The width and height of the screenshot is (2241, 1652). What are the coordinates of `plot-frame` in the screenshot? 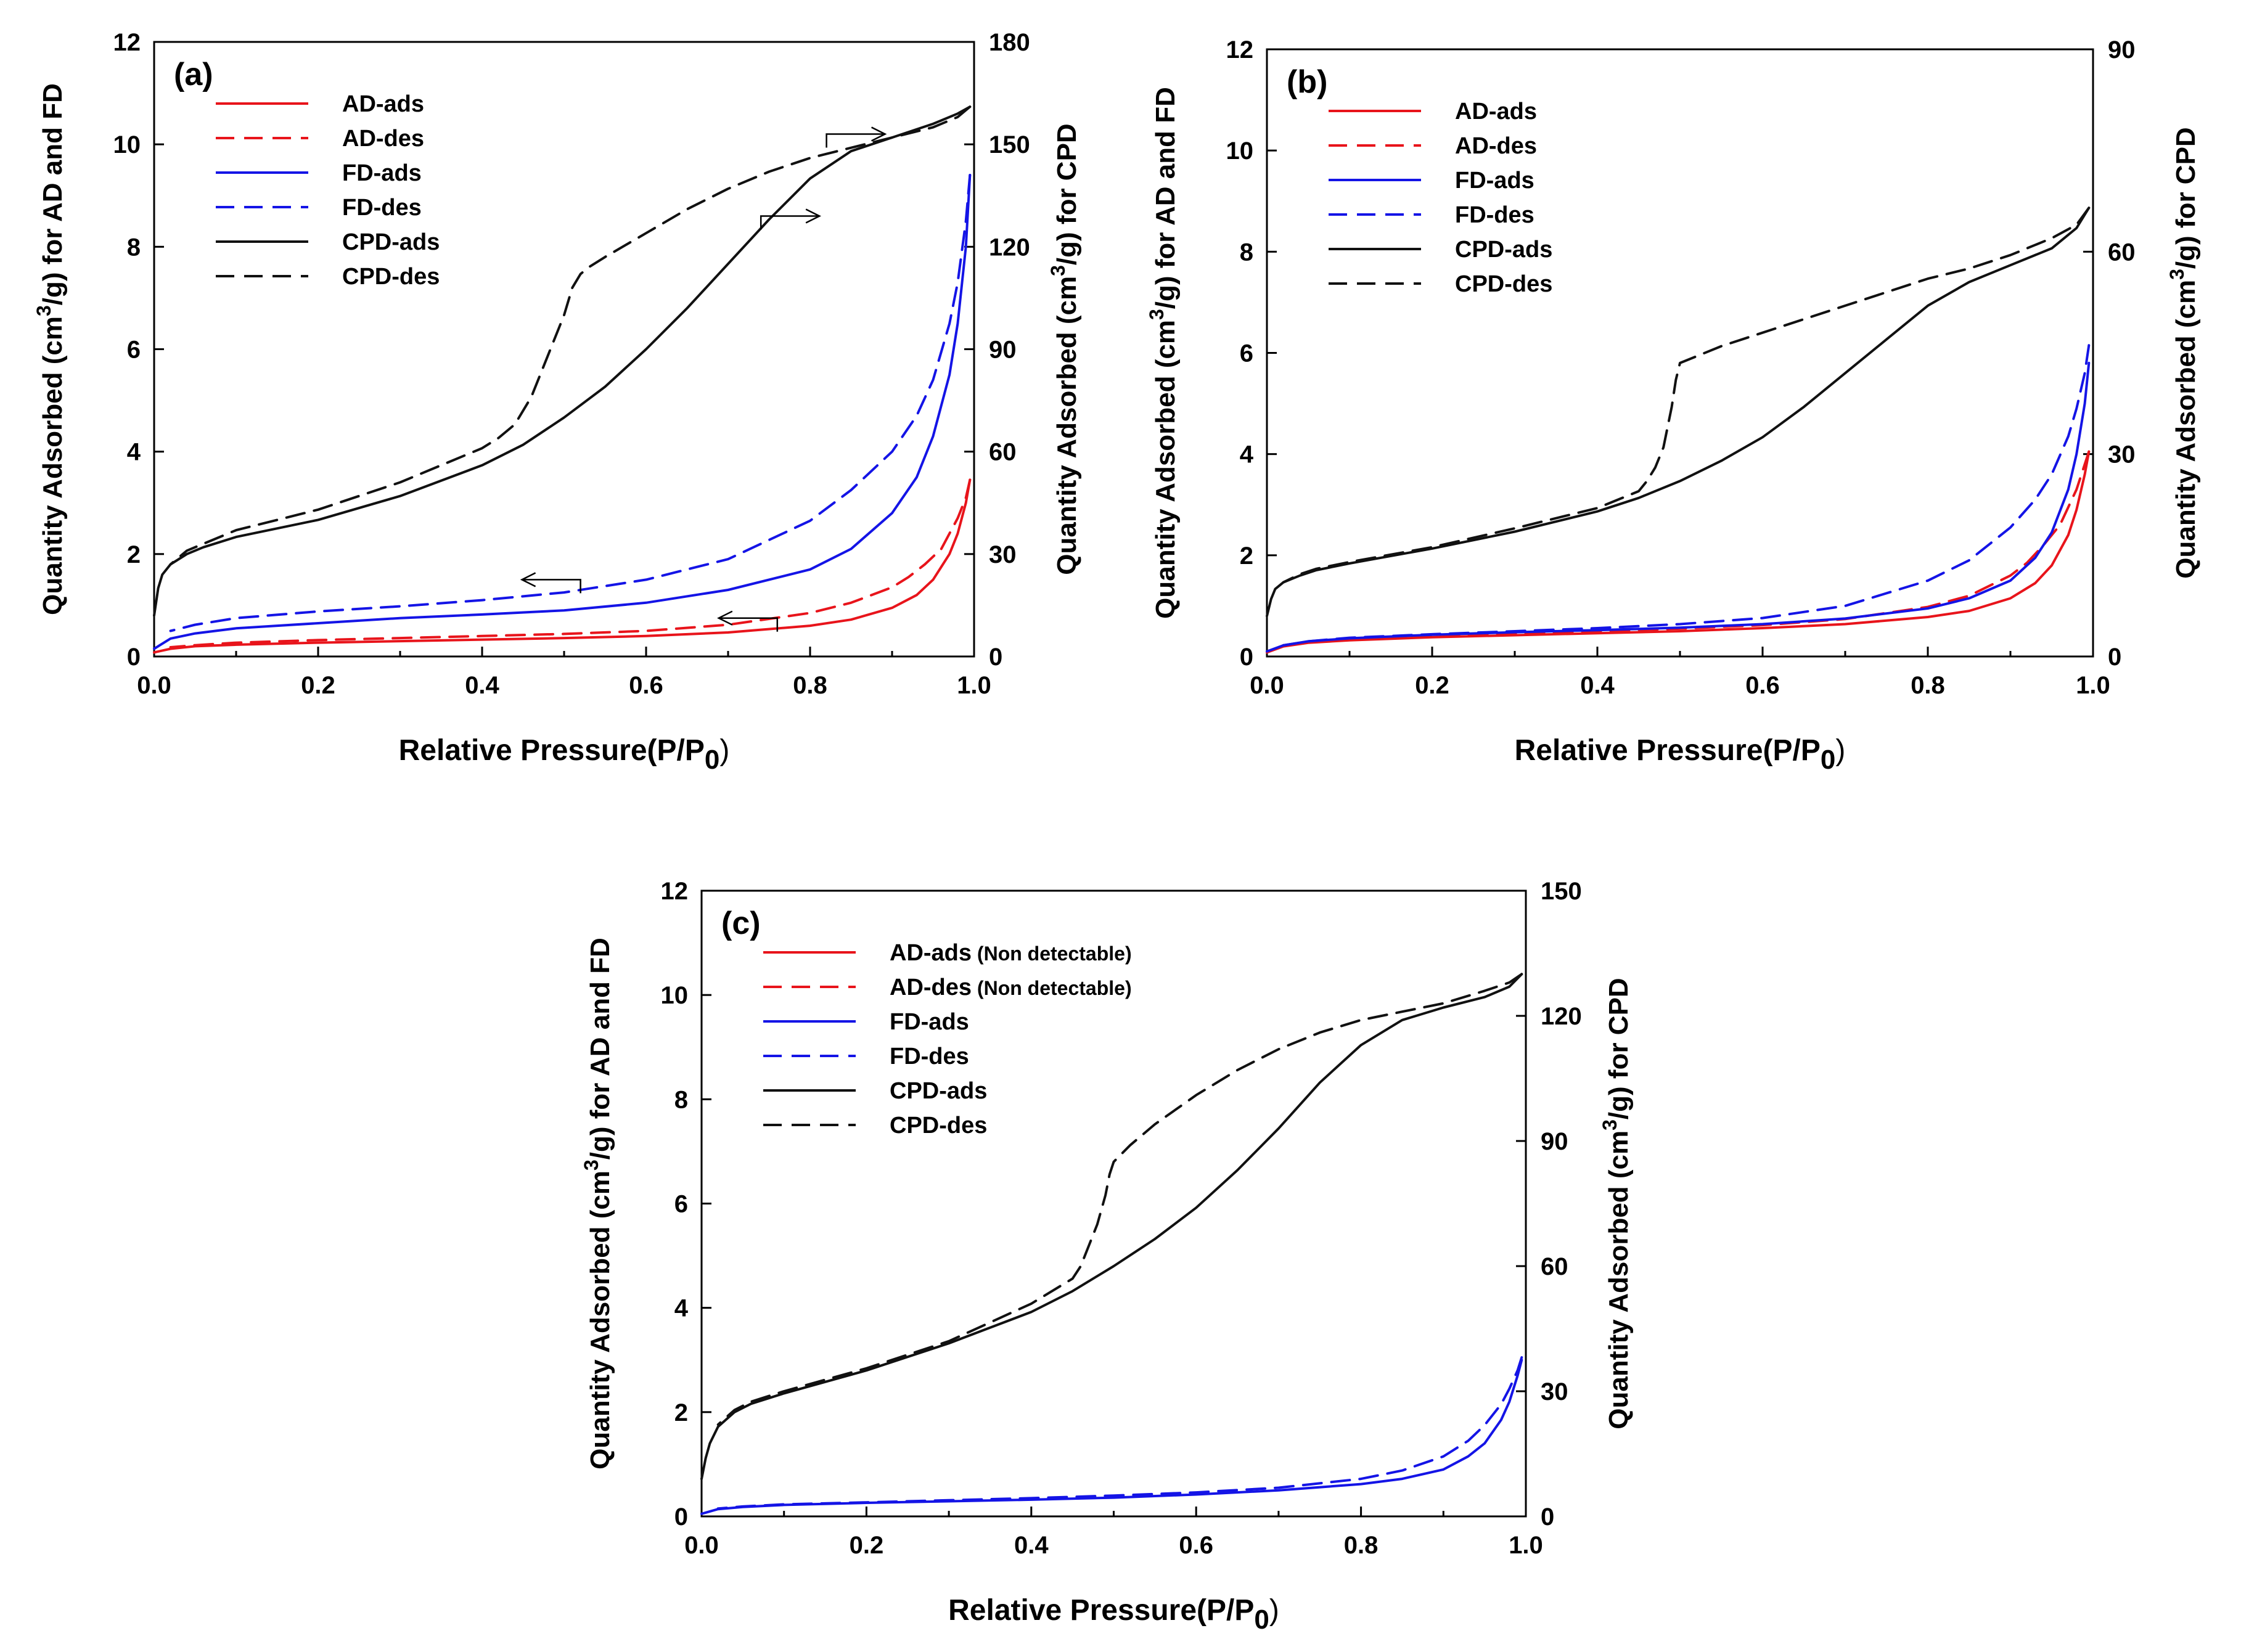 It's located at (1680, 353).